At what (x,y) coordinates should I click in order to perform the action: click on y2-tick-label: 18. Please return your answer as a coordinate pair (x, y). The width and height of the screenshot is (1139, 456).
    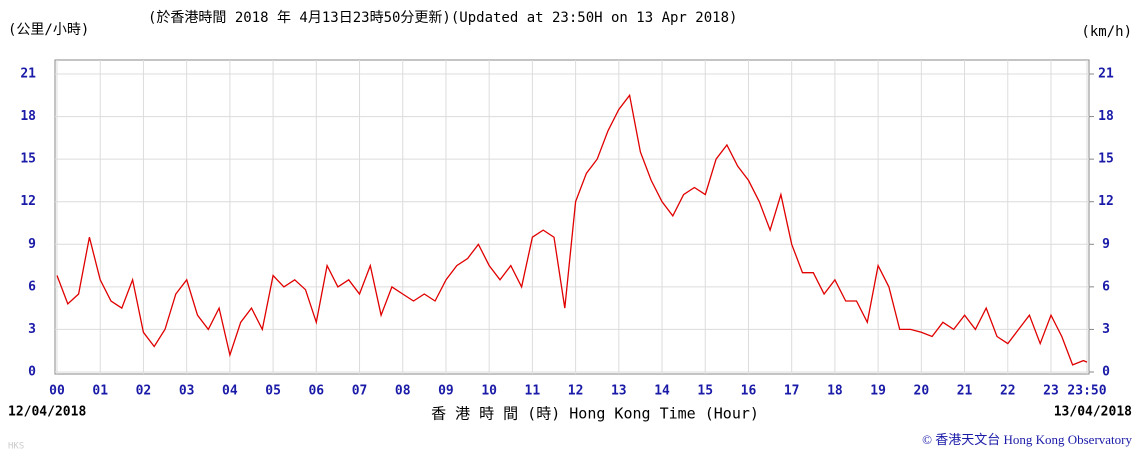
    Looking at the image, I should click on (1106, 116).